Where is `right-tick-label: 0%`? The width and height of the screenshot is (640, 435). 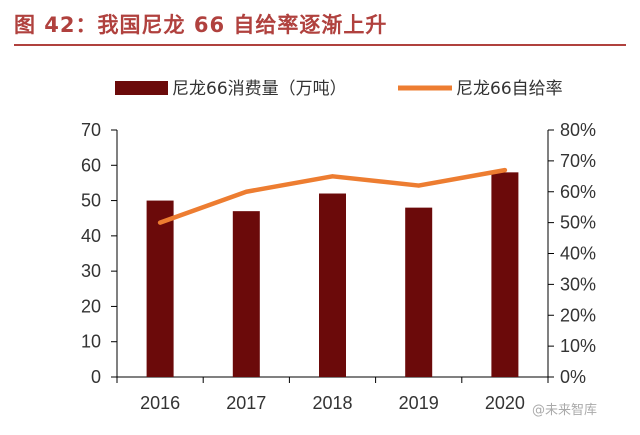 right-tick-label: 0% is located at coordinates (573, 377).